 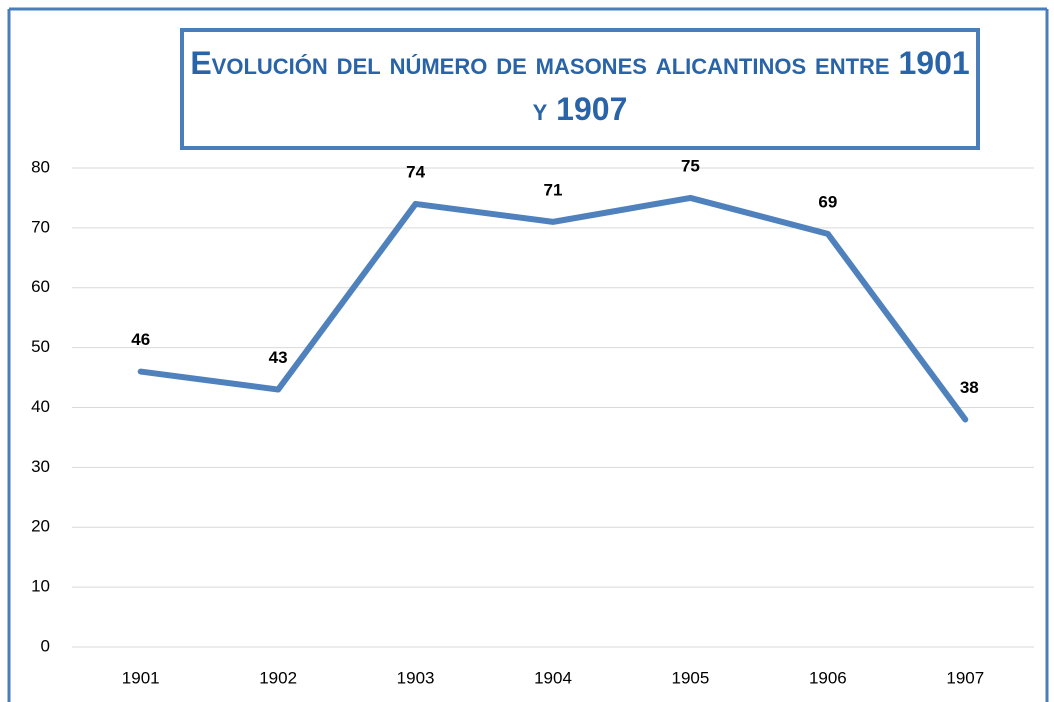 I want to click on data-label: 75, so click(x=690, y=165).